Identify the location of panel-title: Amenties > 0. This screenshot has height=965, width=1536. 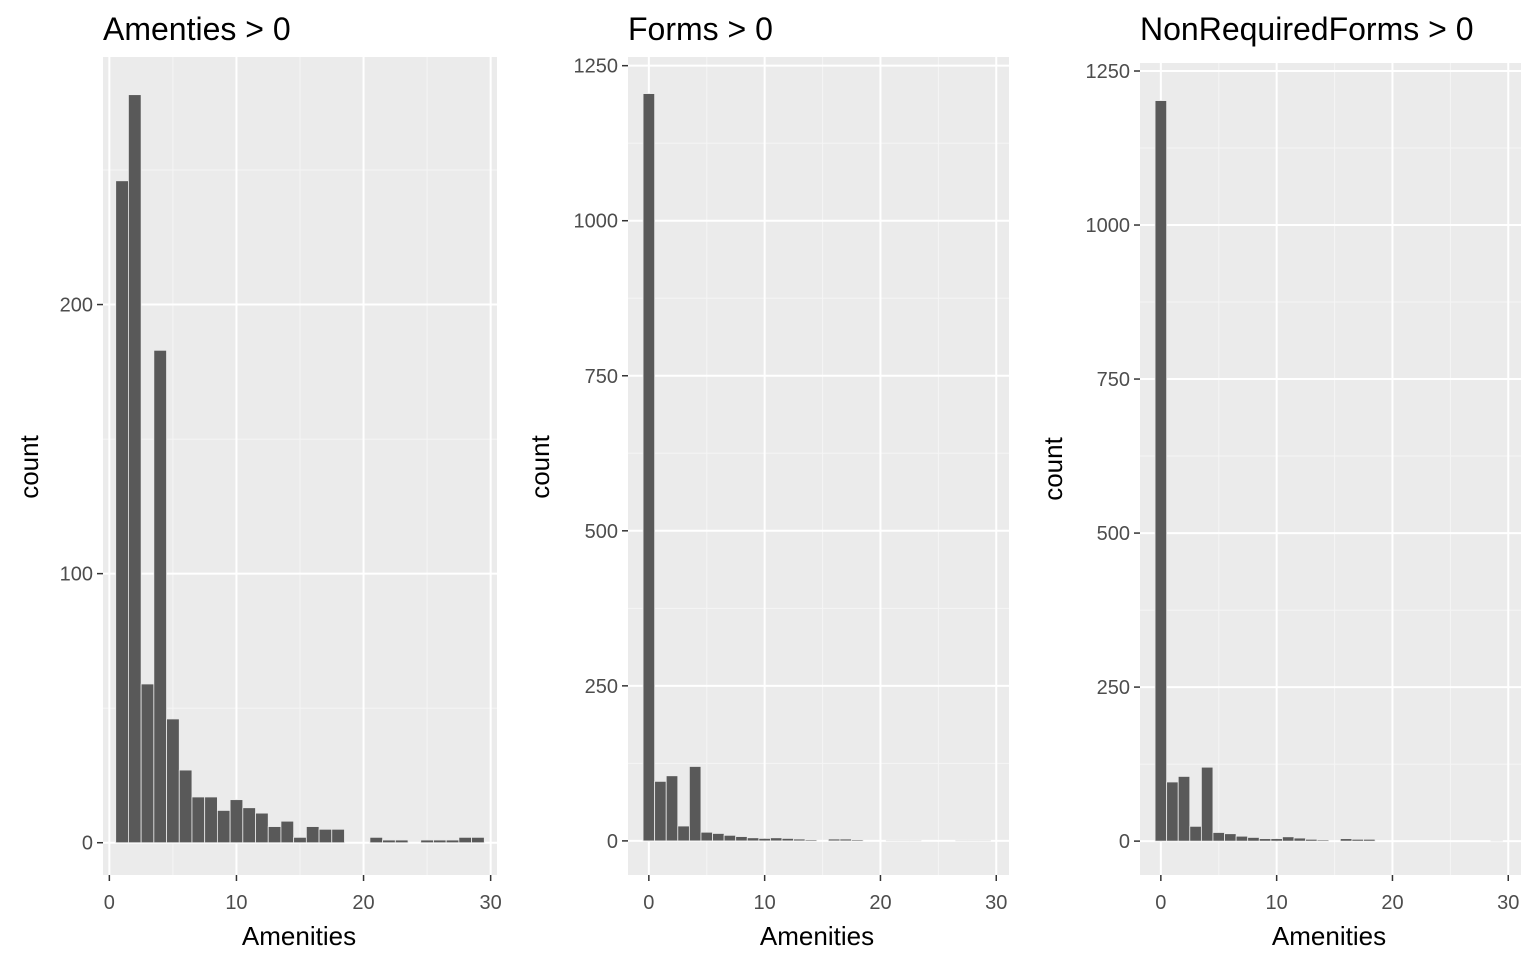
(197, 29).